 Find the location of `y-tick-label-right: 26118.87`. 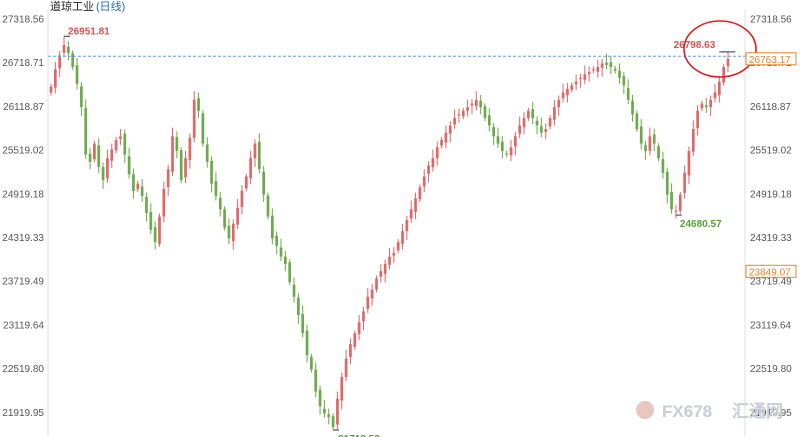

y-tick-label-right: 26118.87 is located at coordinates (770, 107).